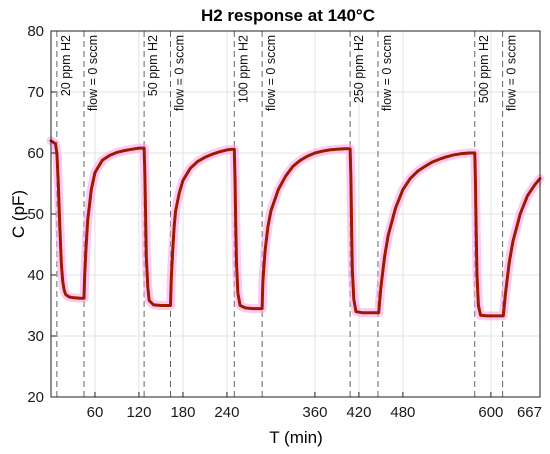 This screenshot has width=550, height=454. What do you see at coordinates (138, 412) in the screenshot?
I see `x-tick-label: 120` at bounding box center [138, 412].